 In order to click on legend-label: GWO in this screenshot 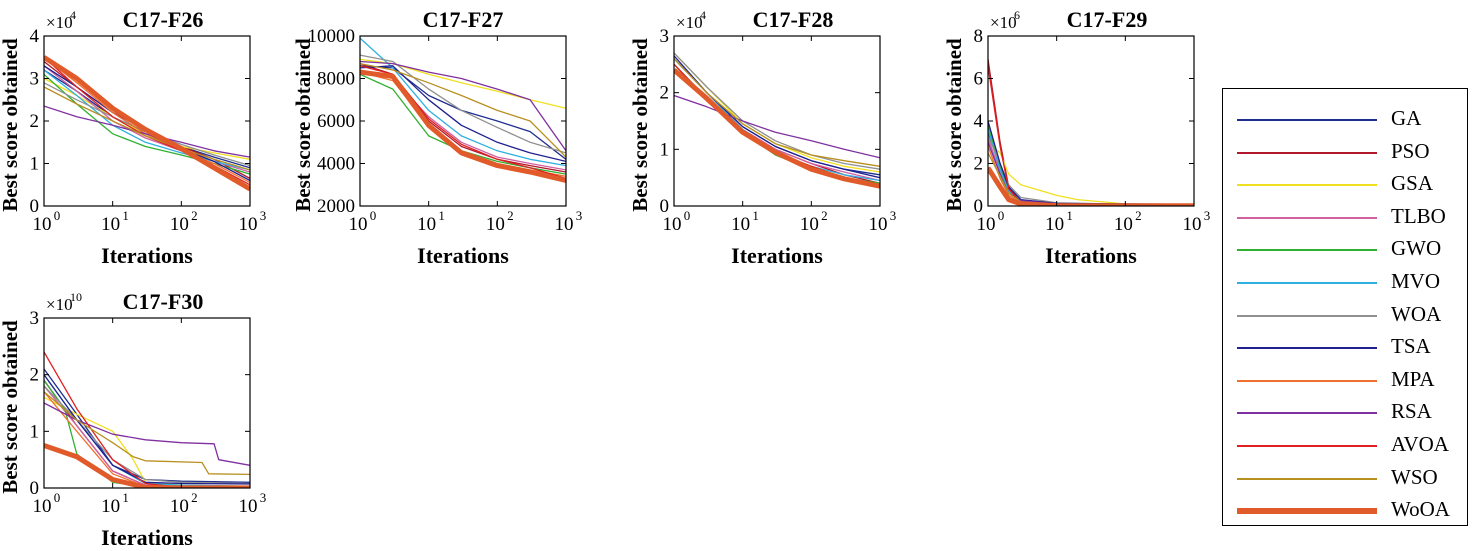, I will do `click(1416, 248)`.